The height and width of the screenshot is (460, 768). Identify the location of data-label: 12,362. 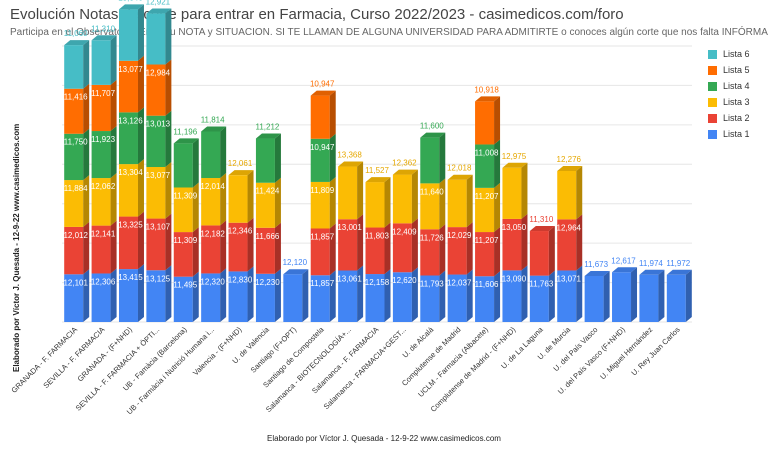
(404, 163).